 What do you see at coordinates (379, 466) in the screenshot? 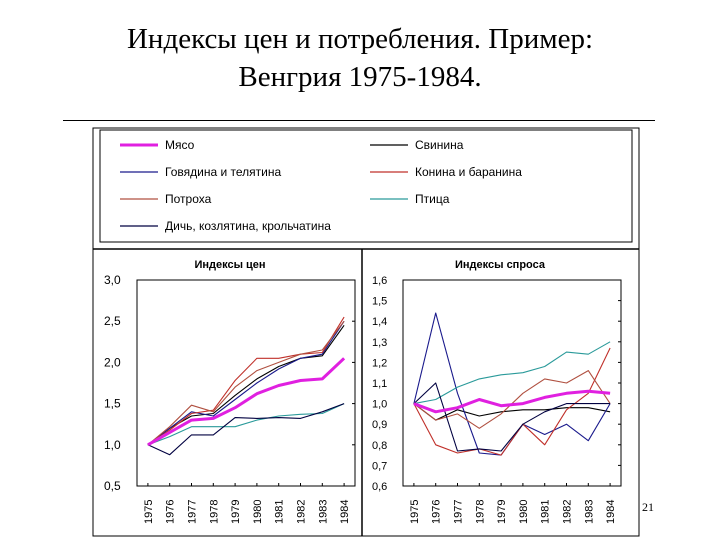
I see `y-tick-label: 0,7` at bounding box center [379, 466].